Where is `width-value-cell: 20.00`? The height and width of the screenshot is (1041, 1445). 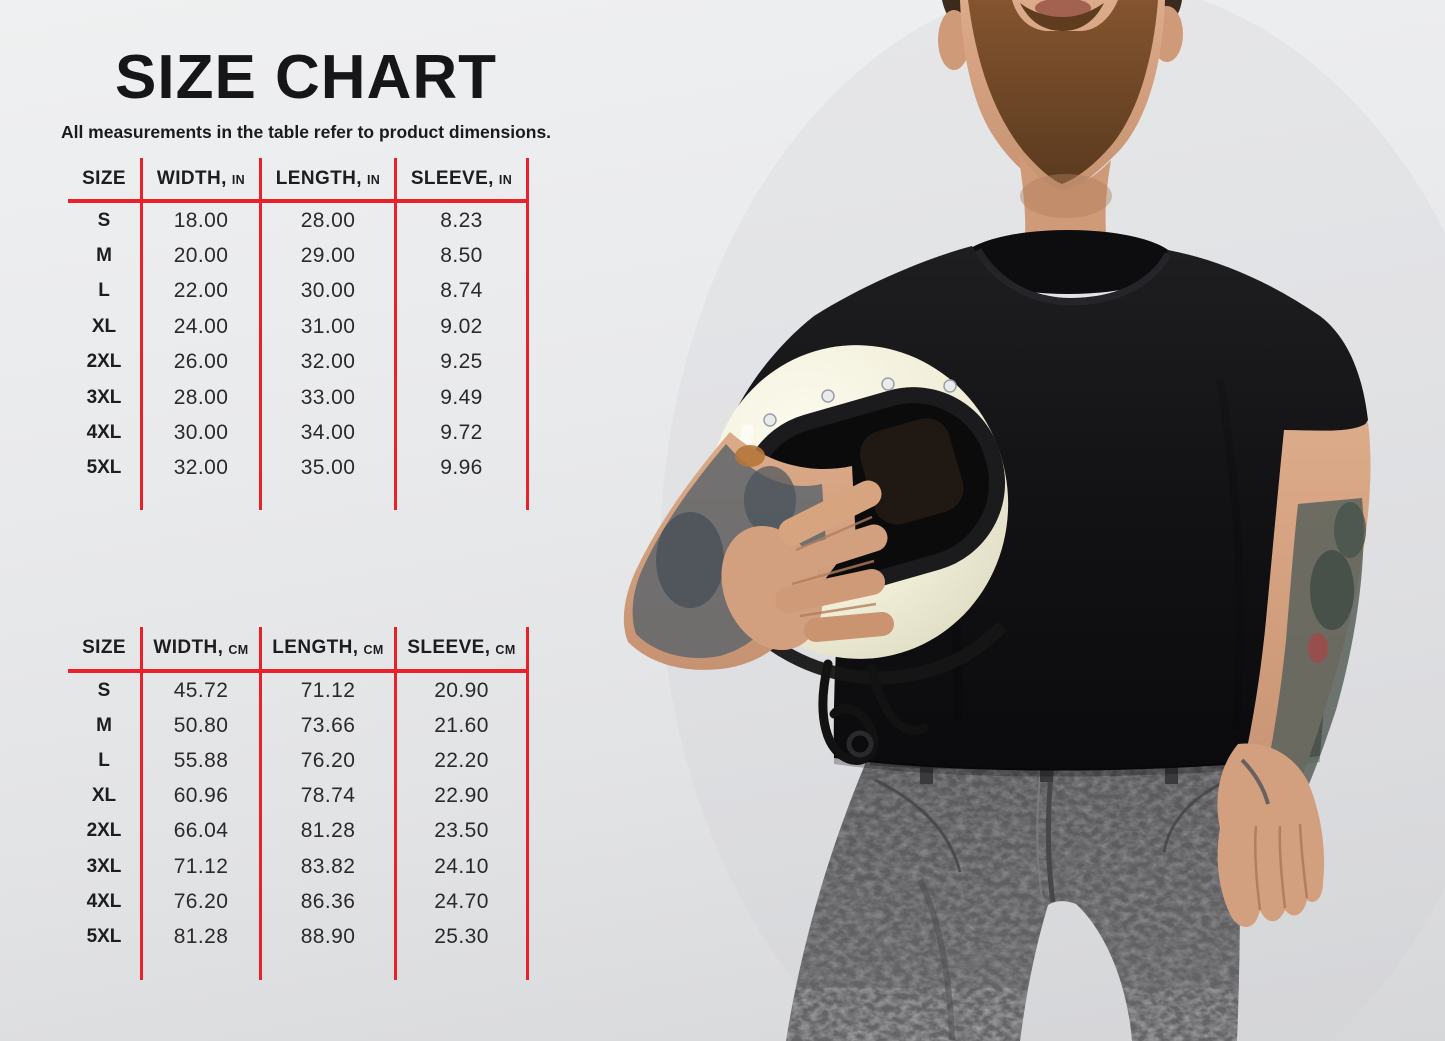 width-value-cell: 20.00 is located at coordinates (199, 256).